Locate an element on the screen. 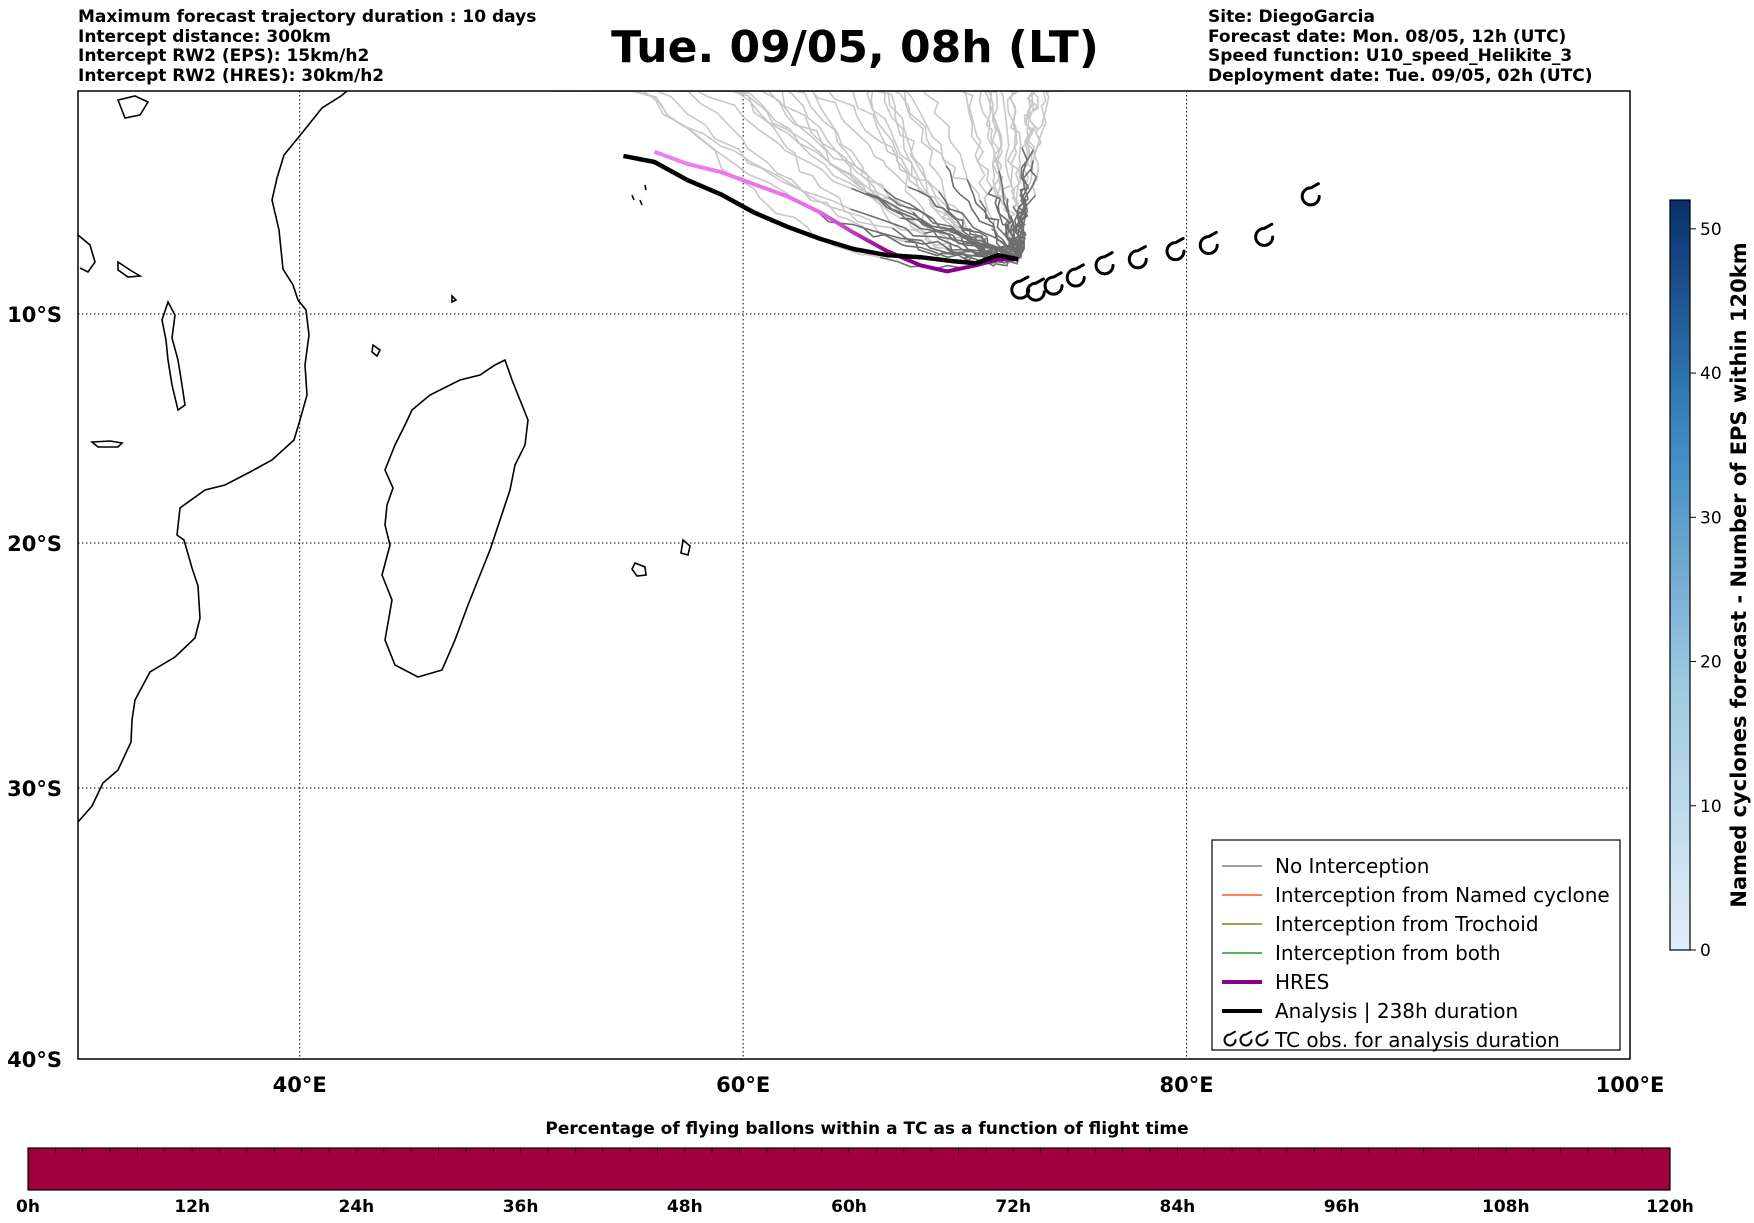  bar-tick-label: 0h is located at coordinates (28, 1207).